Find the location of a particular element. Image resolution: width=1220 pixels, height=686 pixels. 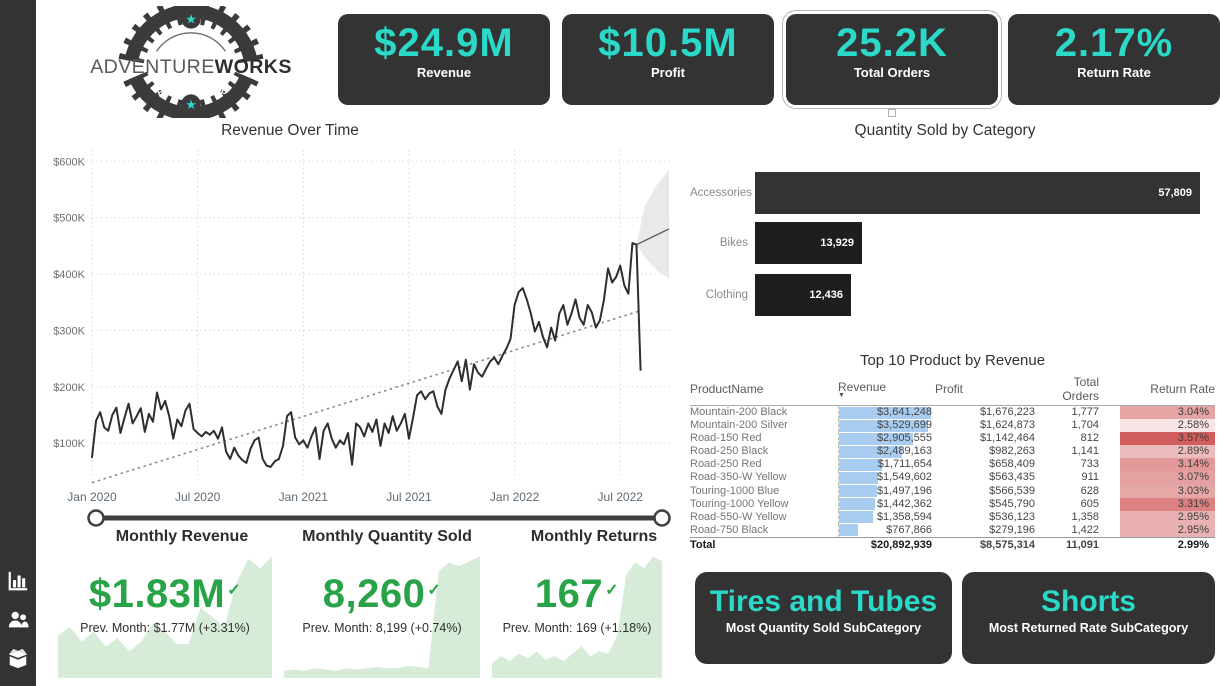

return-rate-heat-cell: 2.89% is located at coordinates (1167, 452).